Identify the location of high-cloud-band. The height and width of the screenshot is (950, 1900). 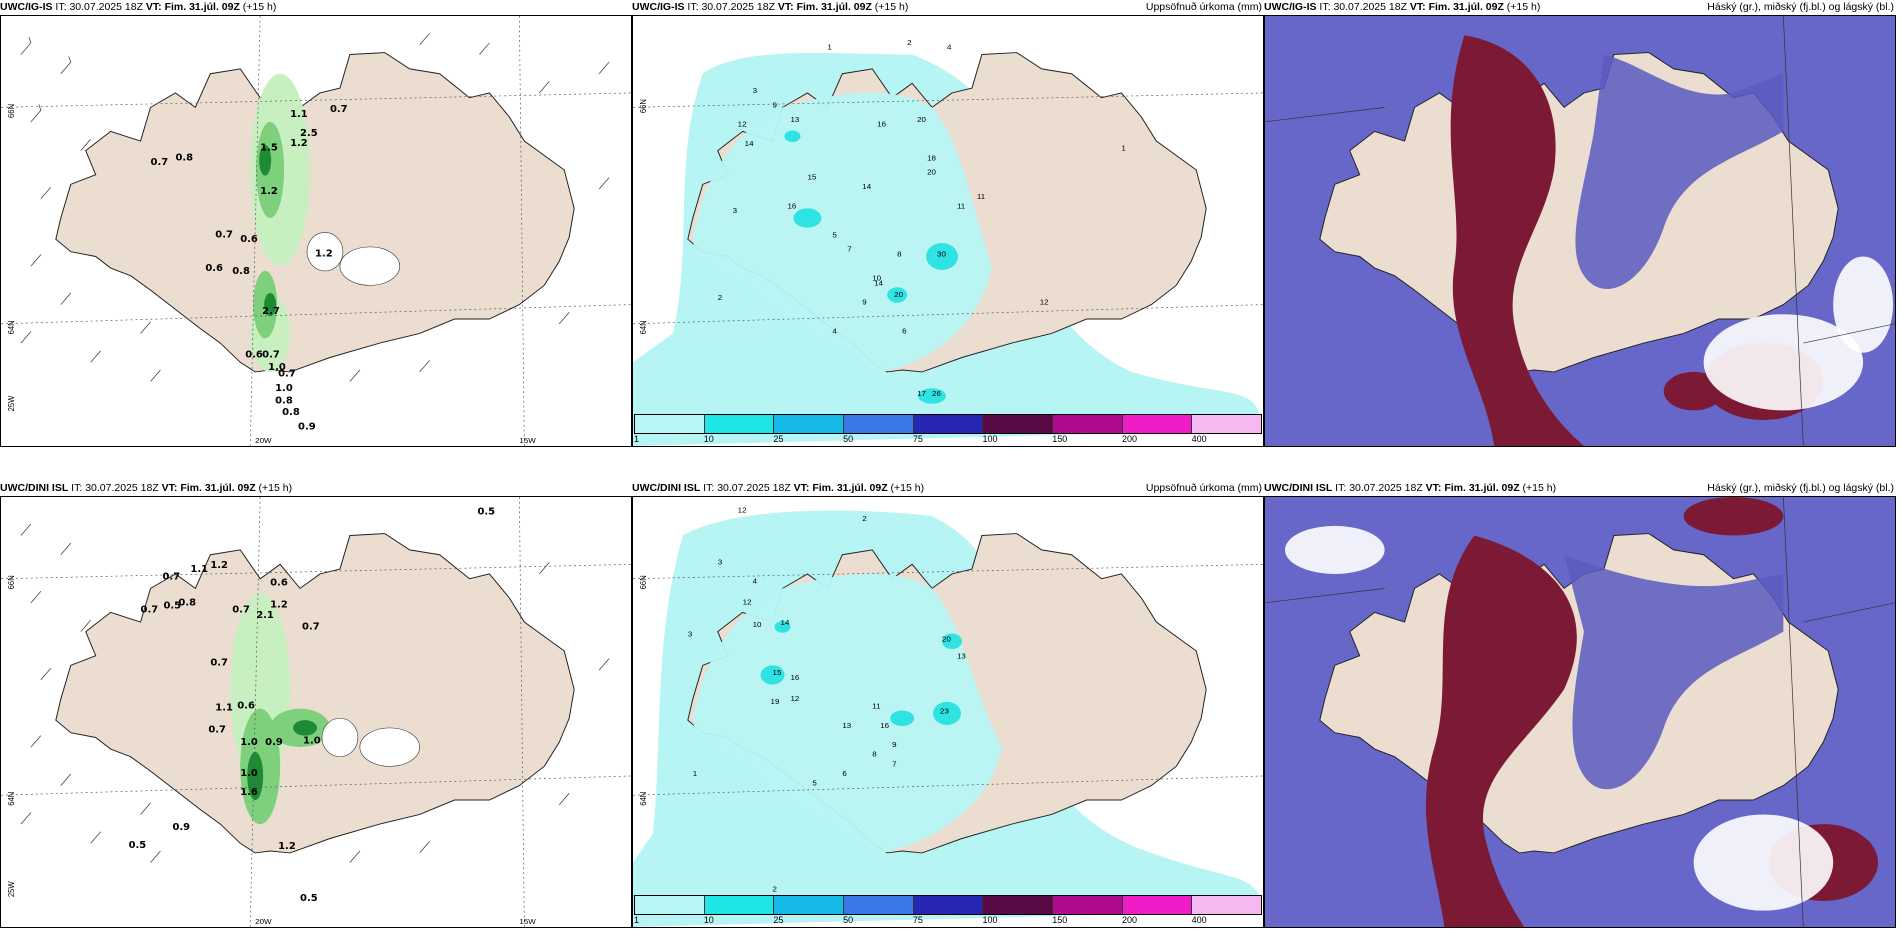
(1517, 240).